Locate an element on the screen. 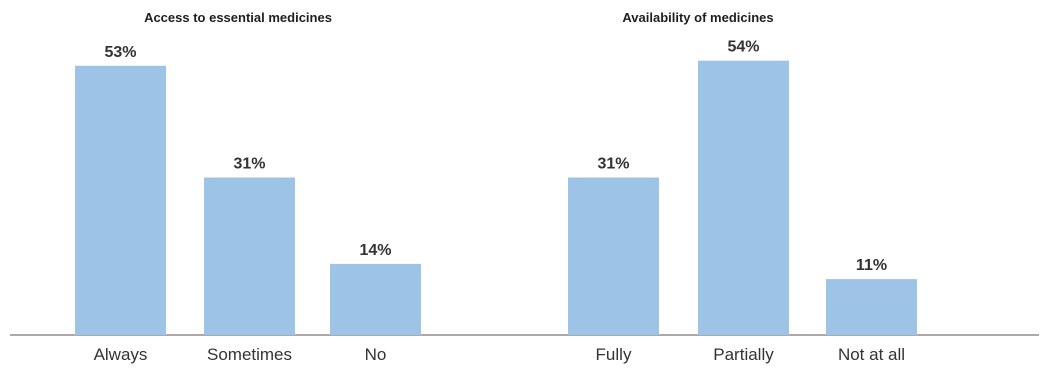  data-label: 14% is located at coordinates (375, 250).